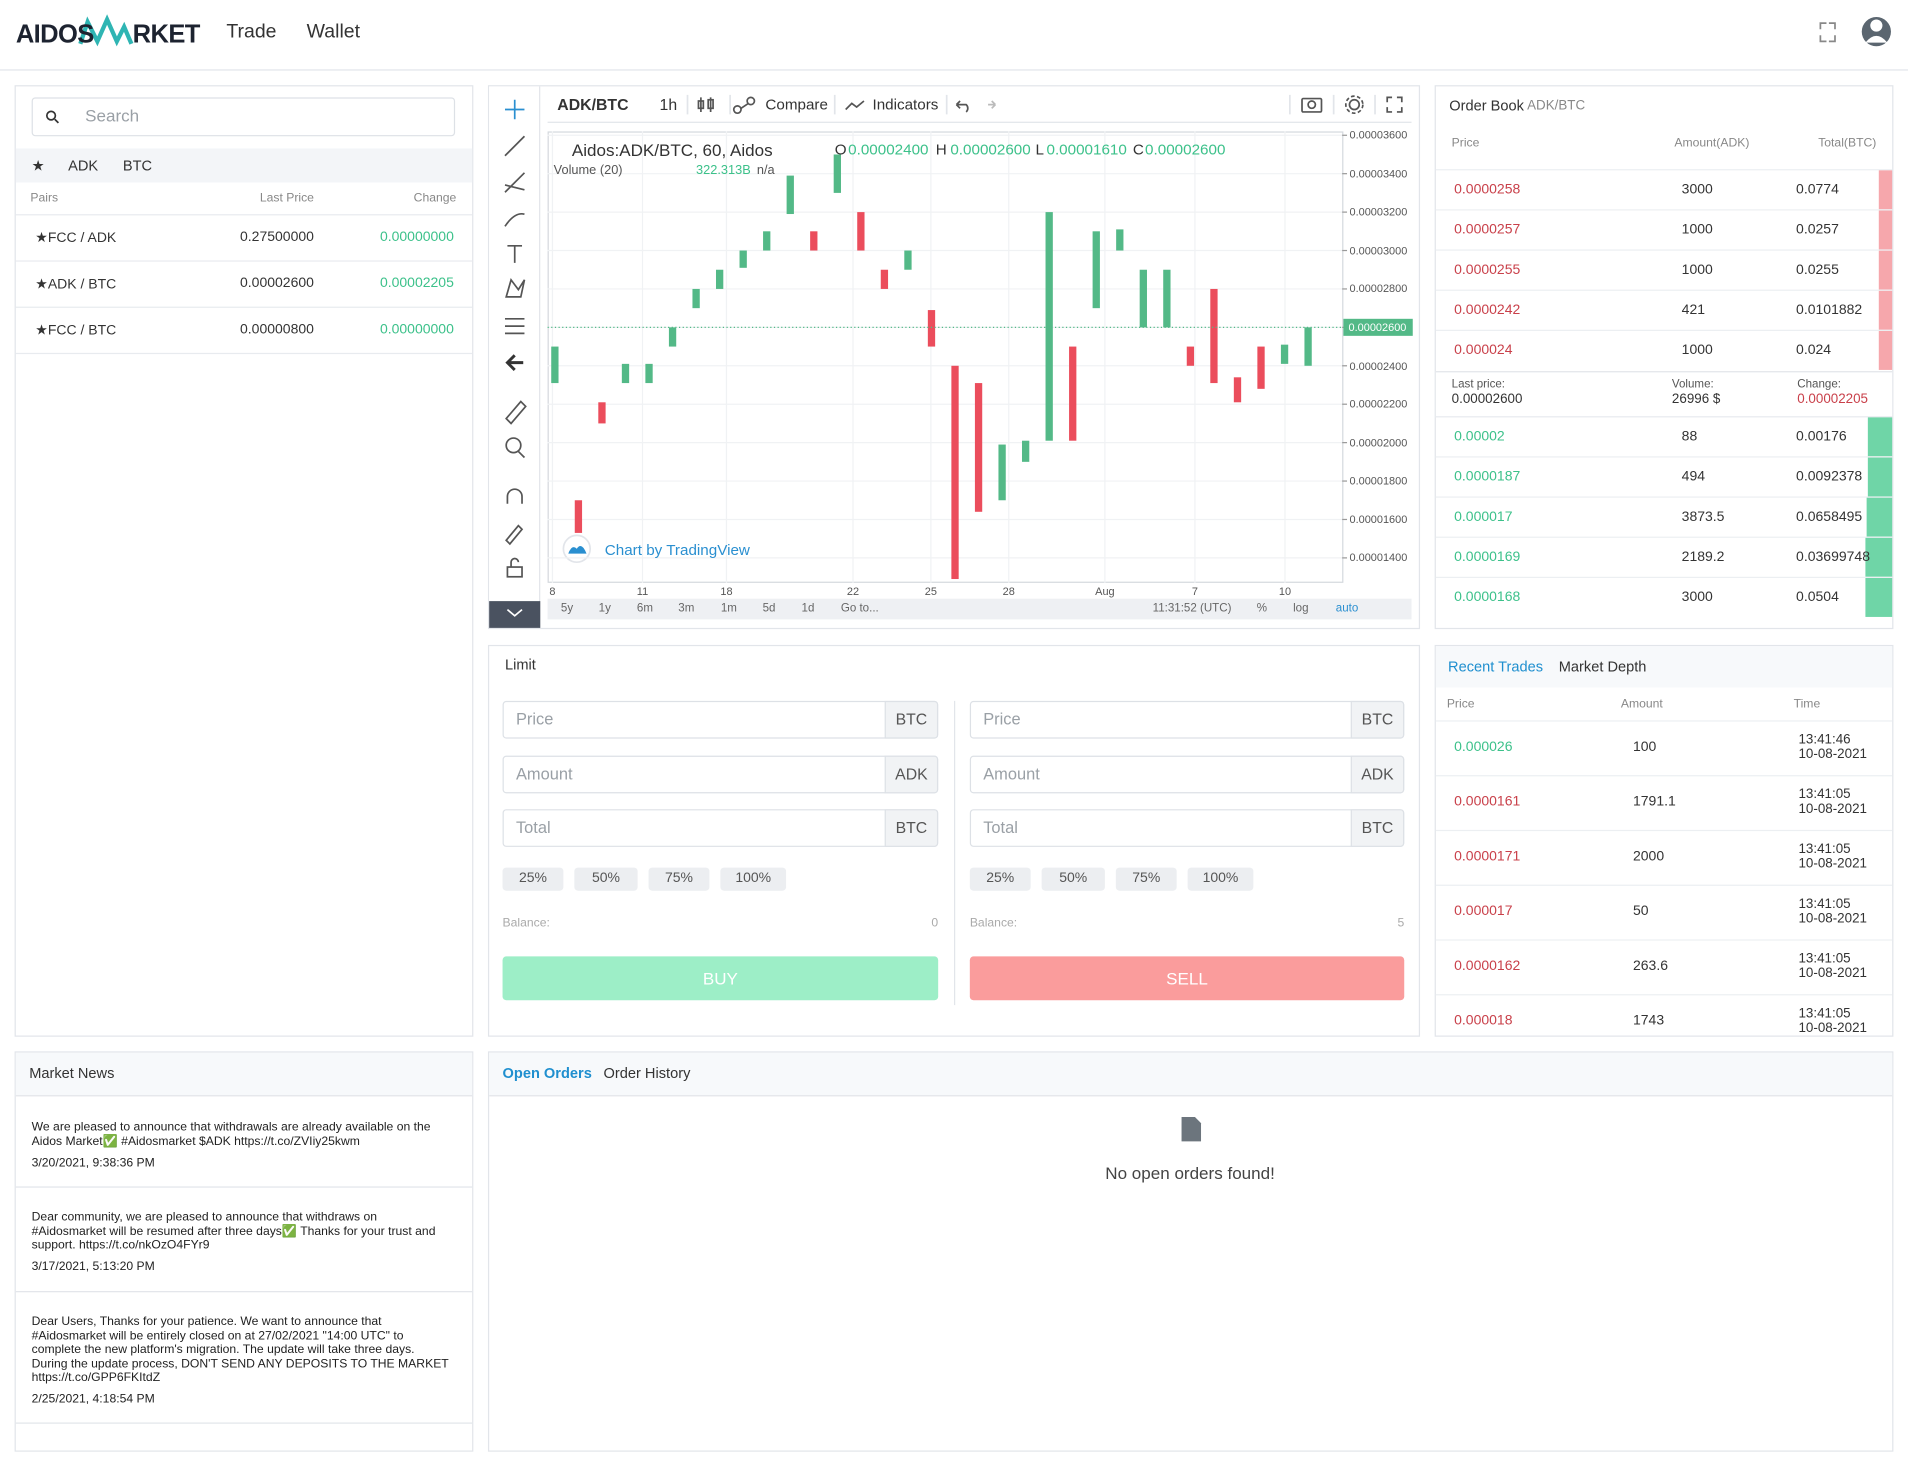 The width and height of the screenshot is (1908, 1466). What do you see at coordinates (728, 608) in the screenshot?
I see `timeframe: 1m` at bounding box center [728, 608].